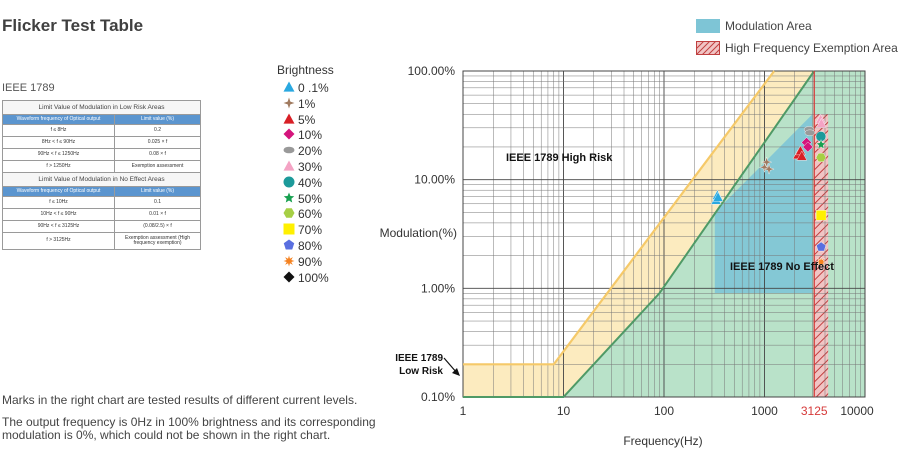 The image size is (904, 454). What do you see at coordinates (58, 166) in the screenshot?
I see `table-cell: f > 1250Hz` at bounding box center [58, 166].